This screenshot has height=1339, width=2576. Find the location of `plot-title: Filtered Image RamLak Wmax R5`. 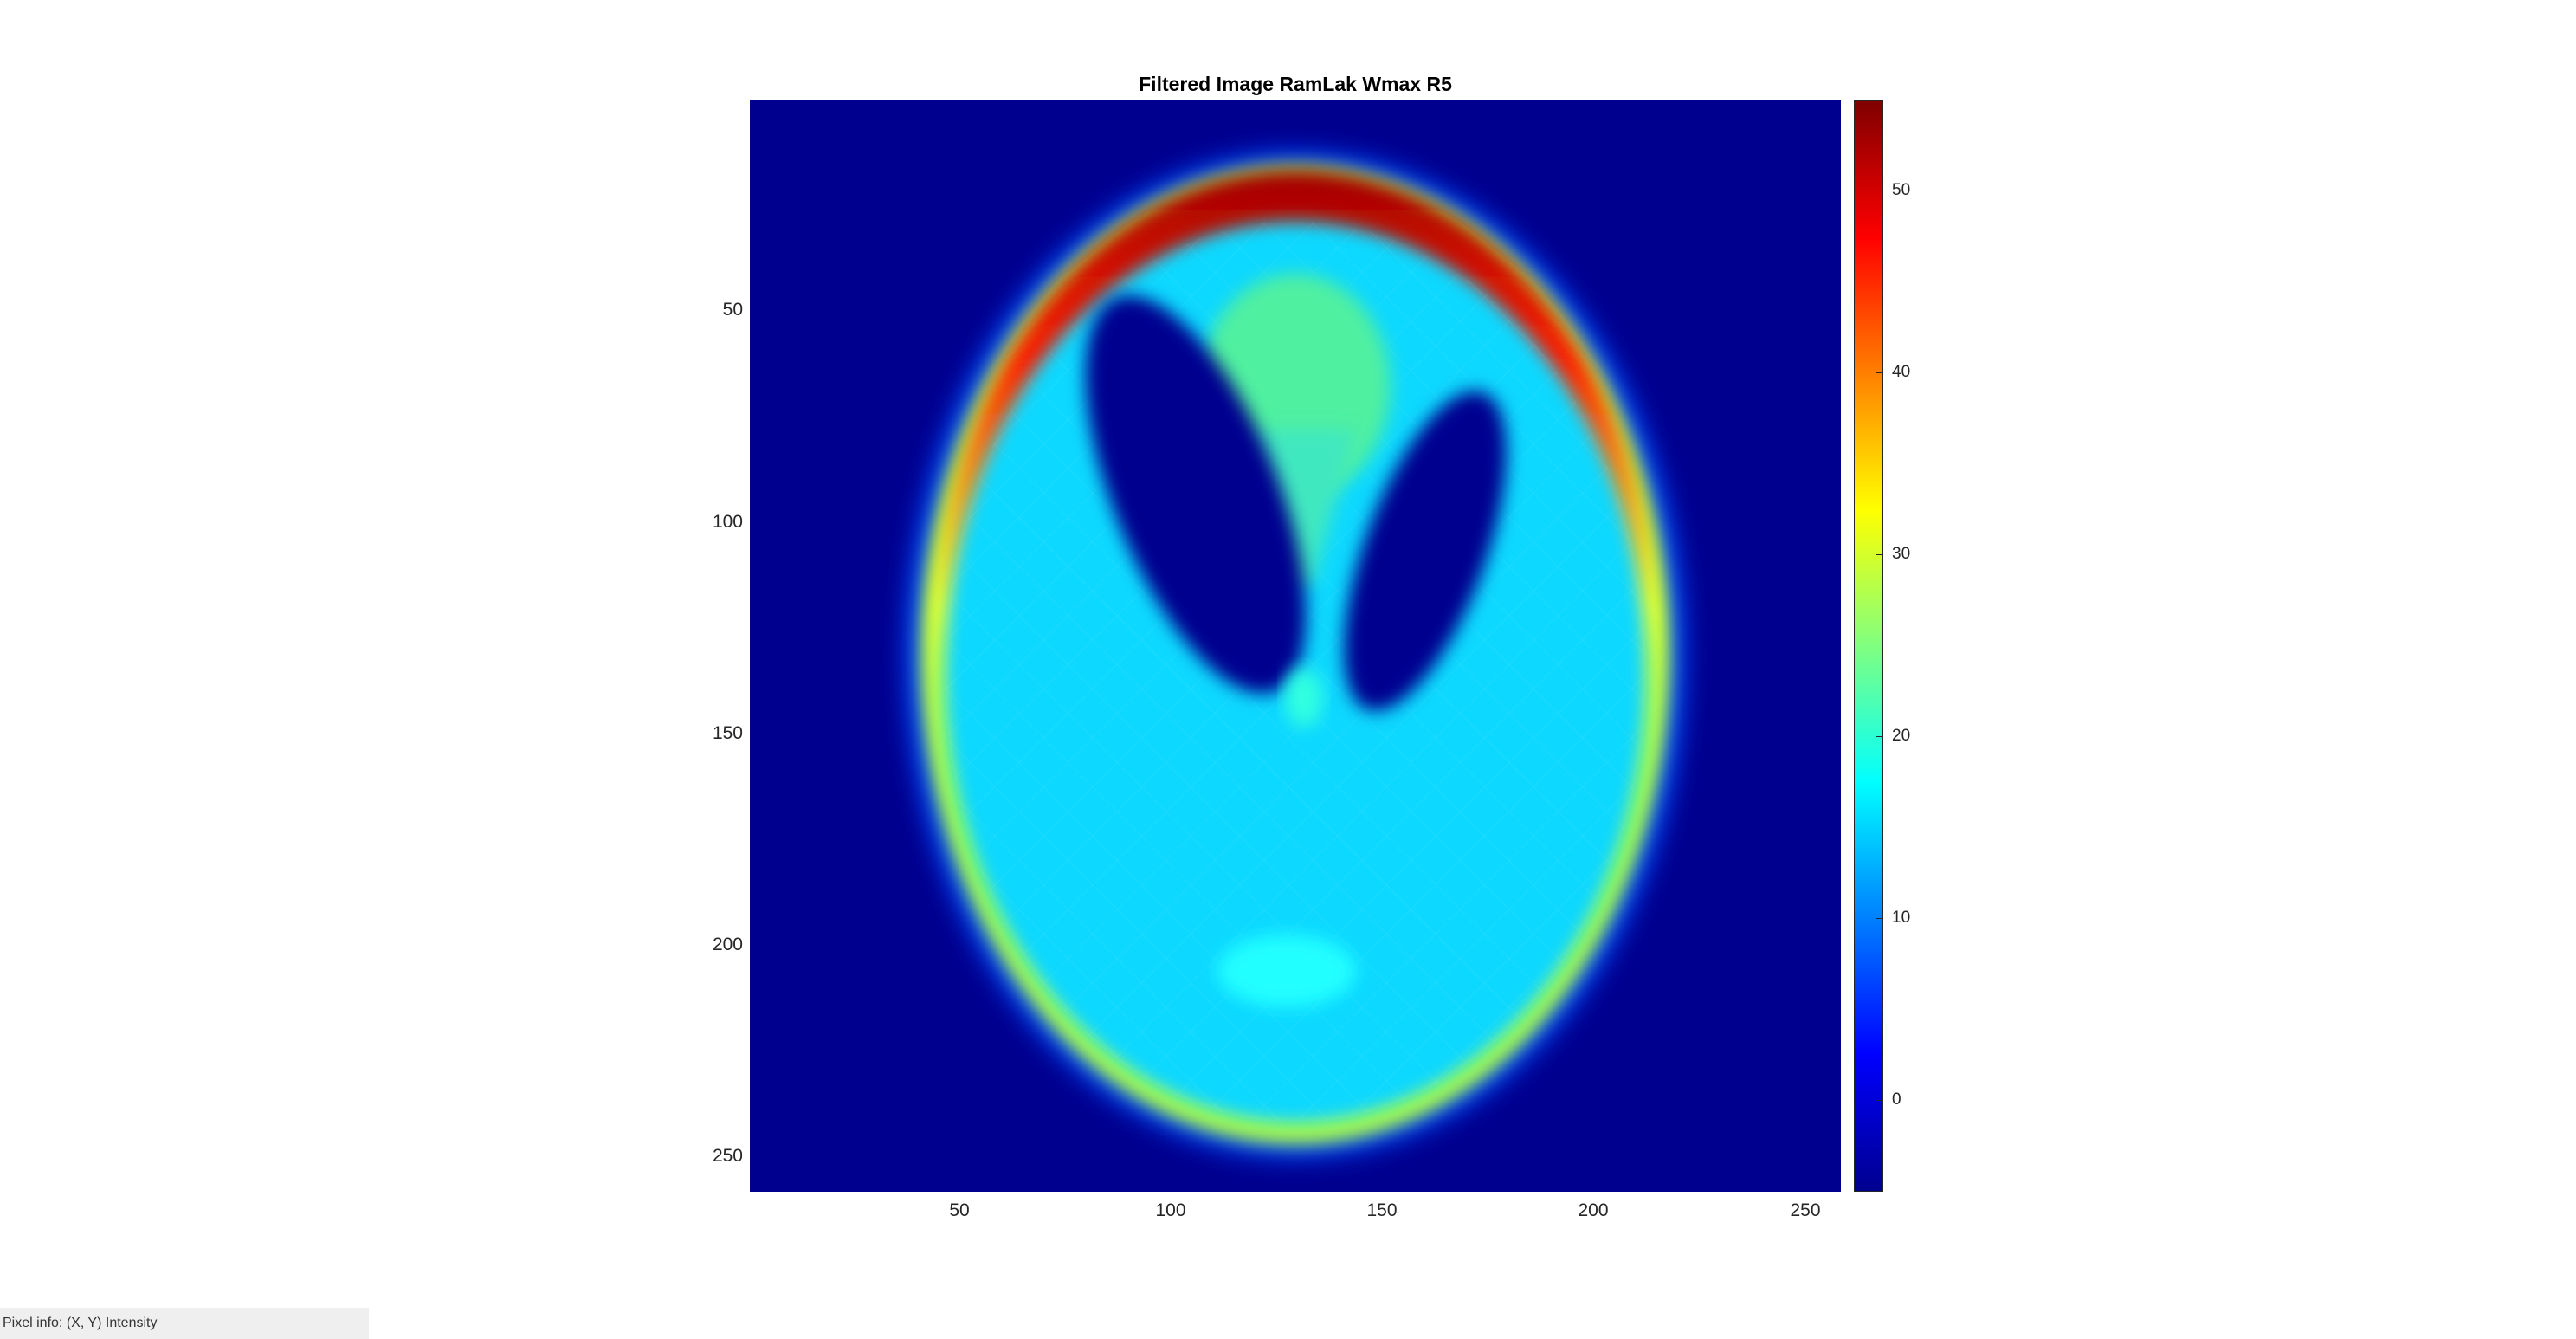

plot-title: Filtered Image RamLak Wmax R5 is located at coordinates (1295, 84).